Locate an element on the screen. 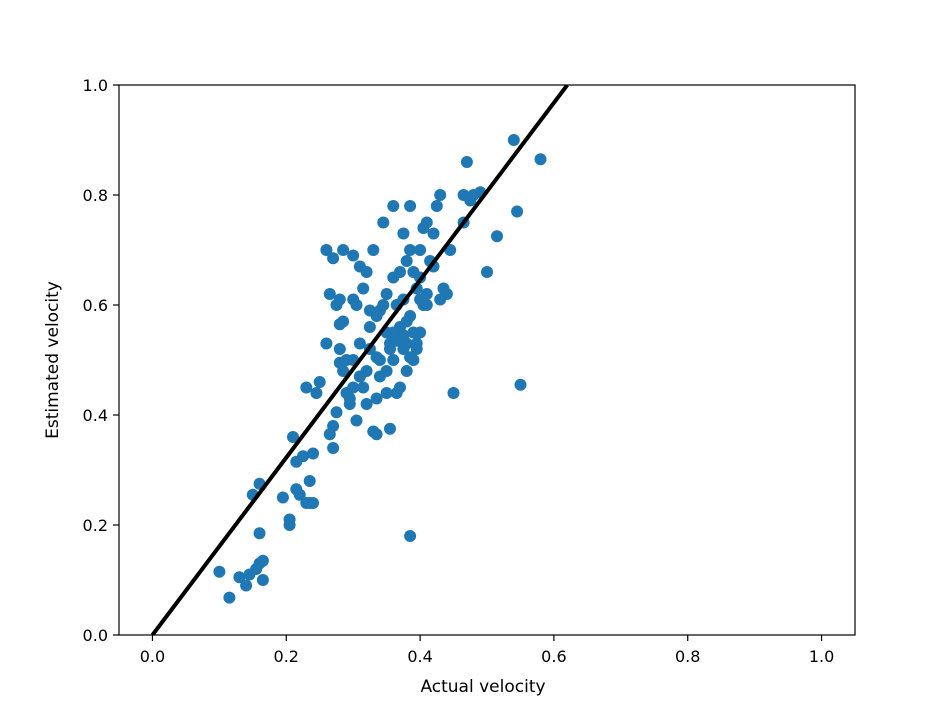 This screenshot has height=713, width=951. y-tick-label: 0.4 is located at coordinates (95, 415).